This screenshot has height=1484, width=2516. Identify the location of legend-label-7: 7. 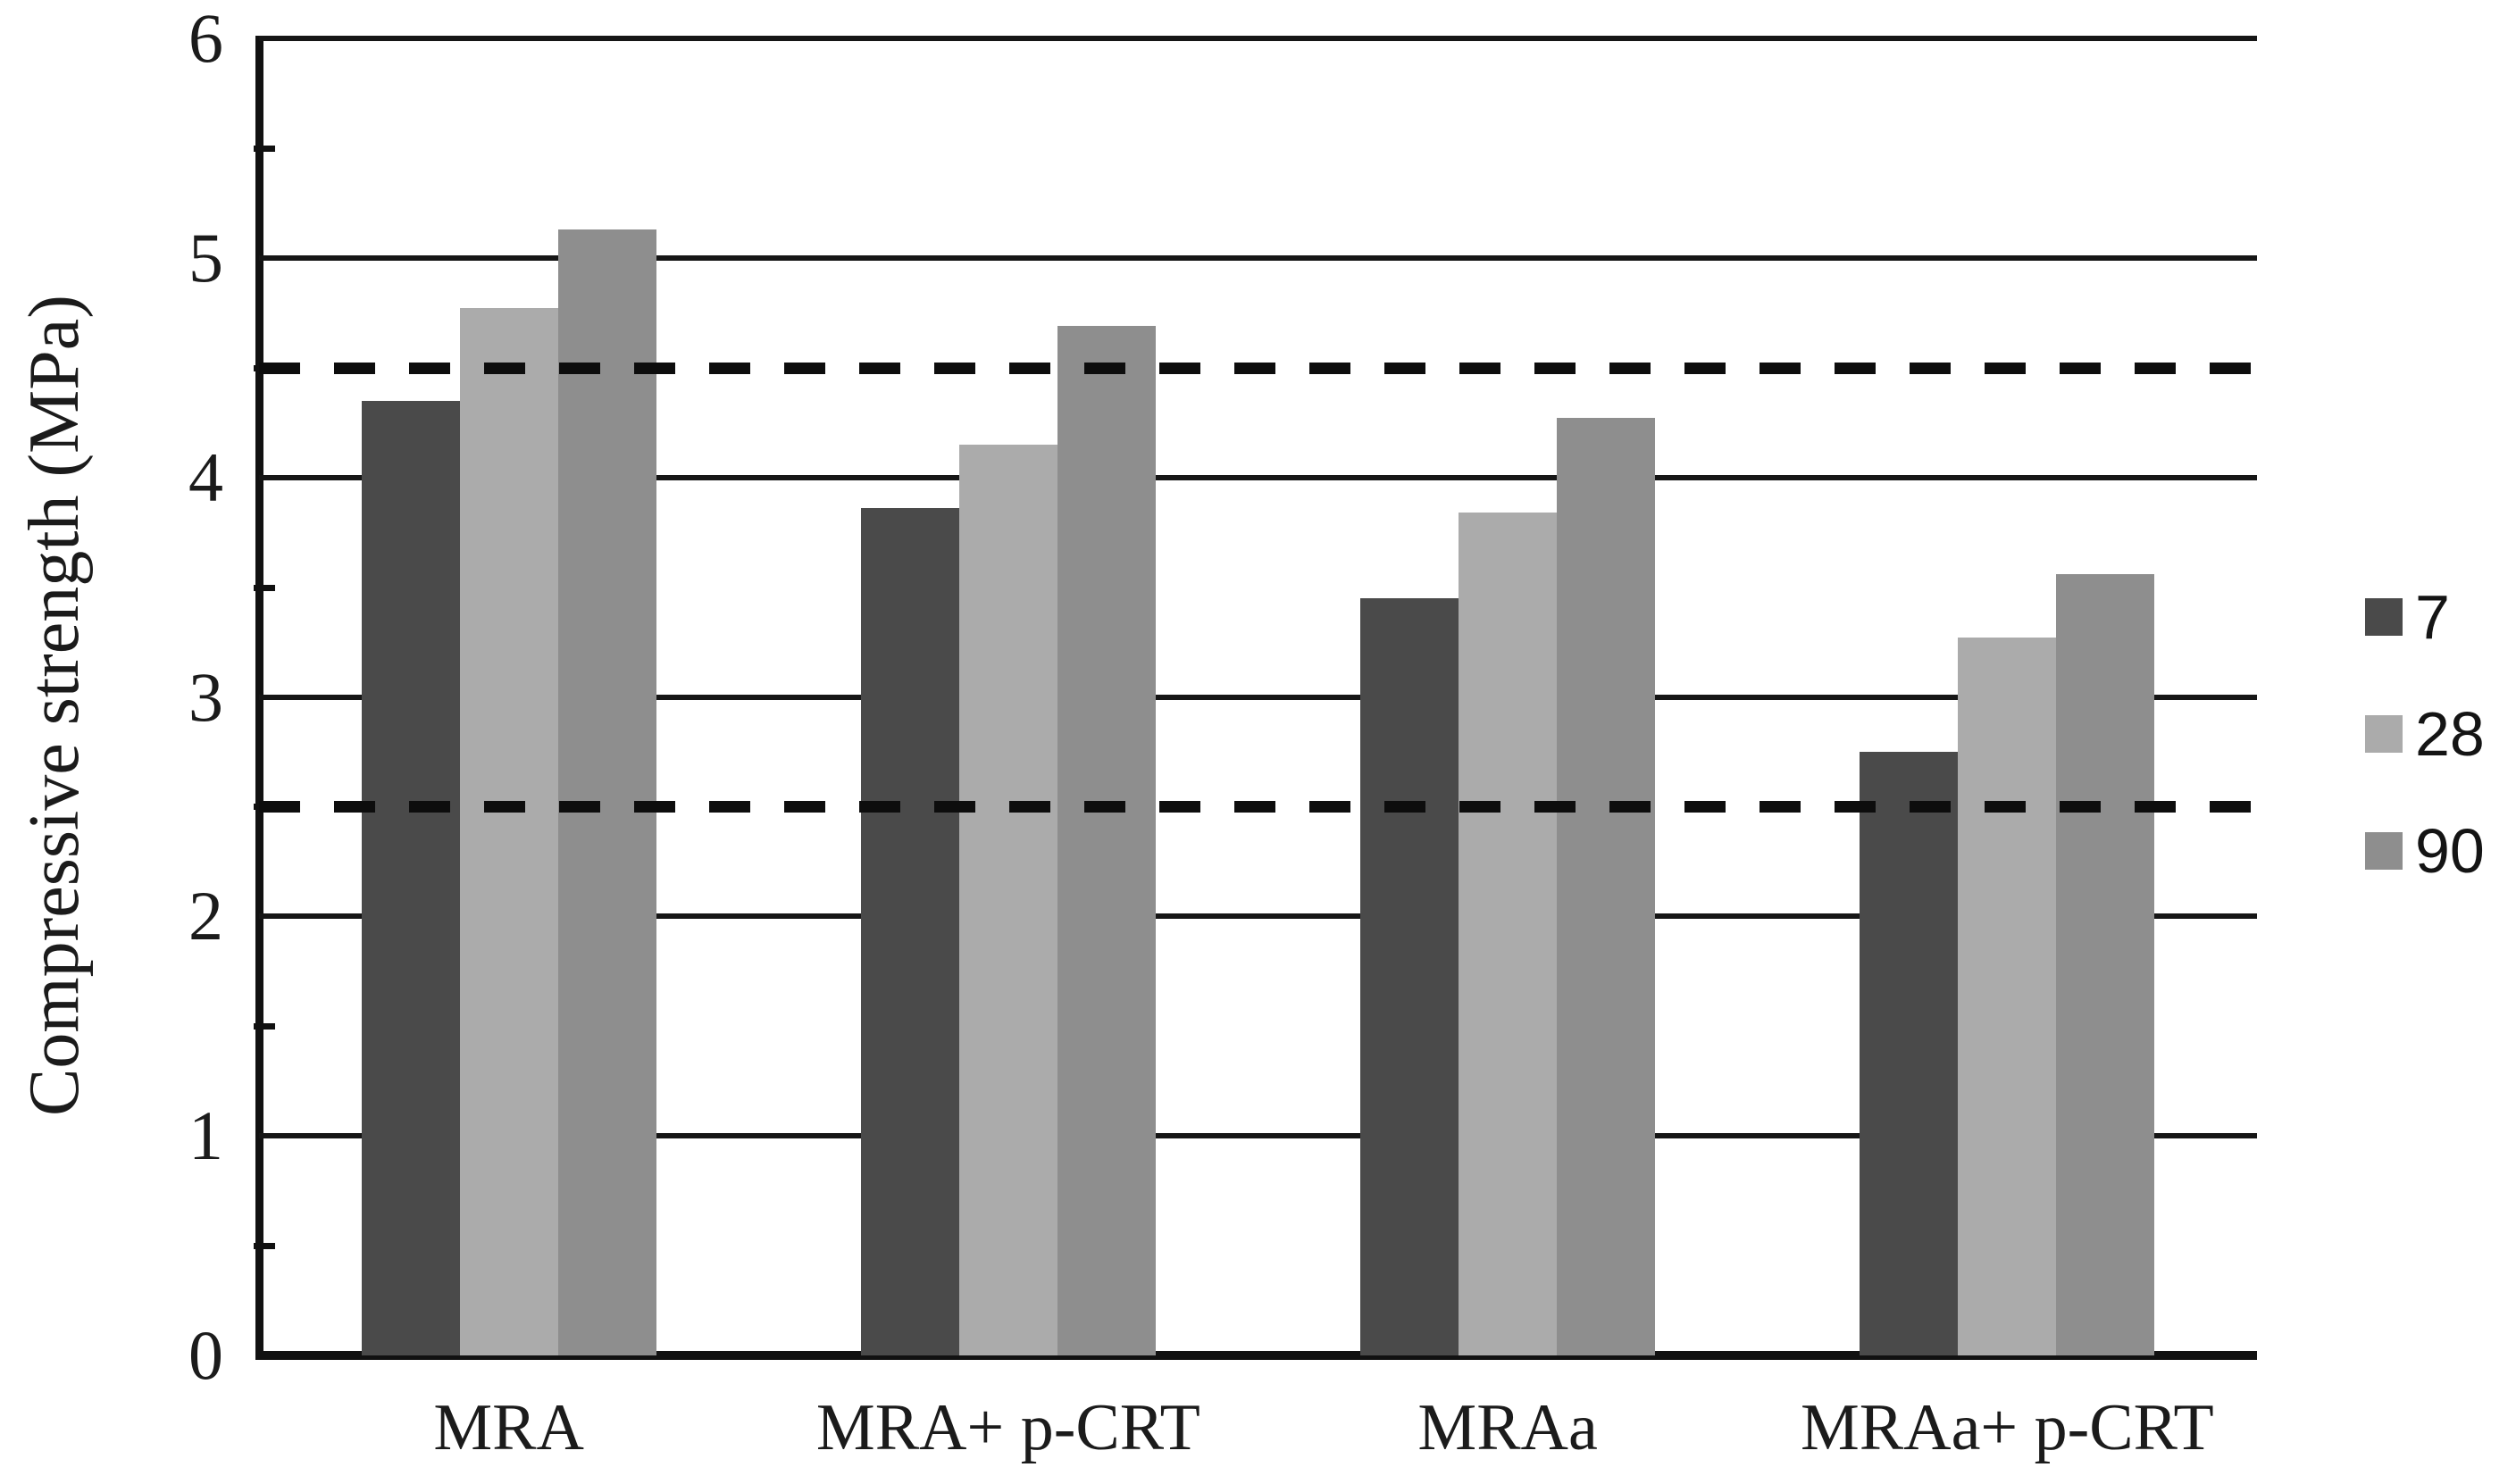
(2432, 617).